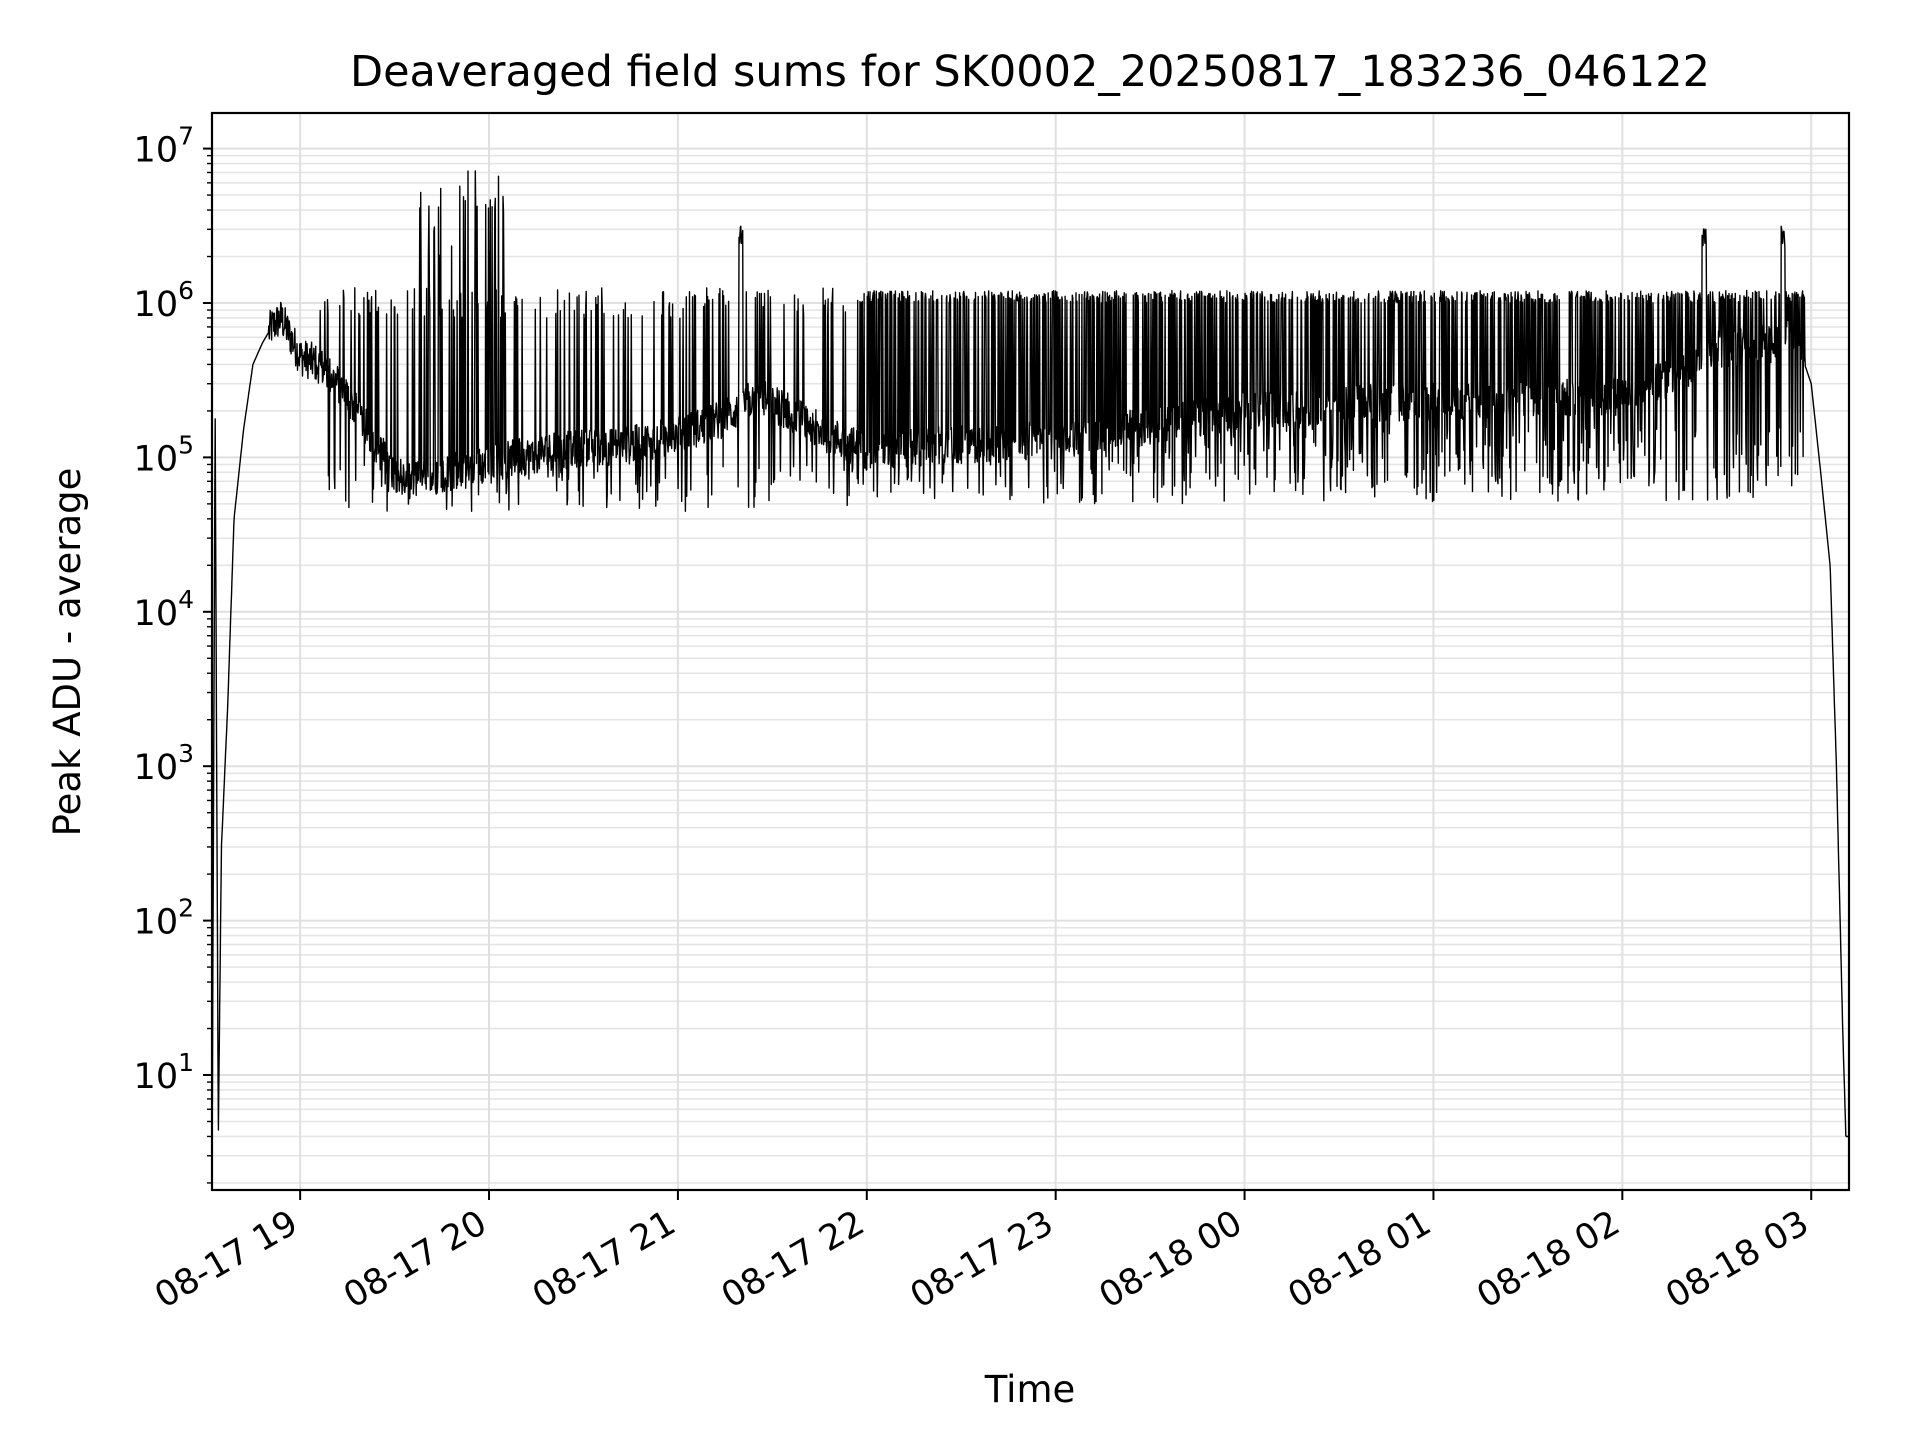 The image size is (1920, 1440). Describe the element at coordinates (164, 609) in the screenshot. I see `y-tick-label: 10⁴` at that location.